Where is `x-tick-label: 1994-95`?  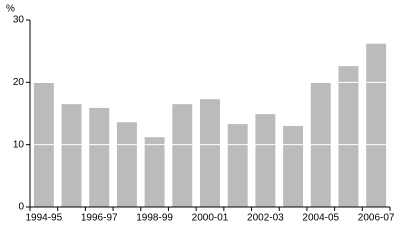 x-tick-label: 1994-95 is located at coordinates (43, 218).